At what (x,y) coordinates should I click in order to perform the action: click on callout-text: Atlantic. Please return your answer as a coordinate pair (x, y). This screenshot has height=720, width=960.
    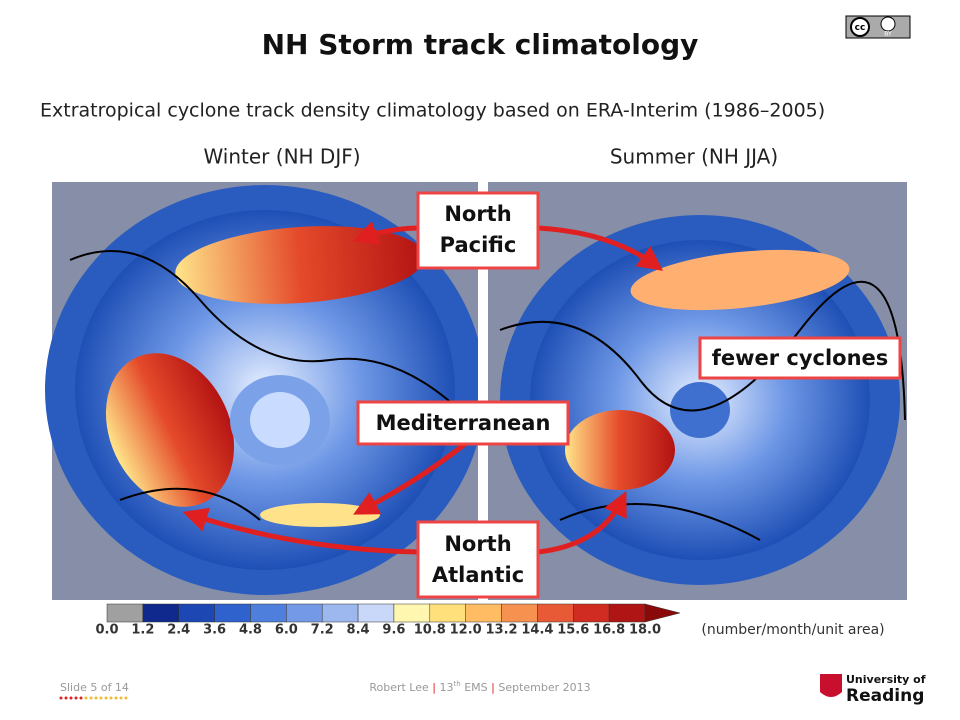
    Looking at the image, I should click on (478, 575).